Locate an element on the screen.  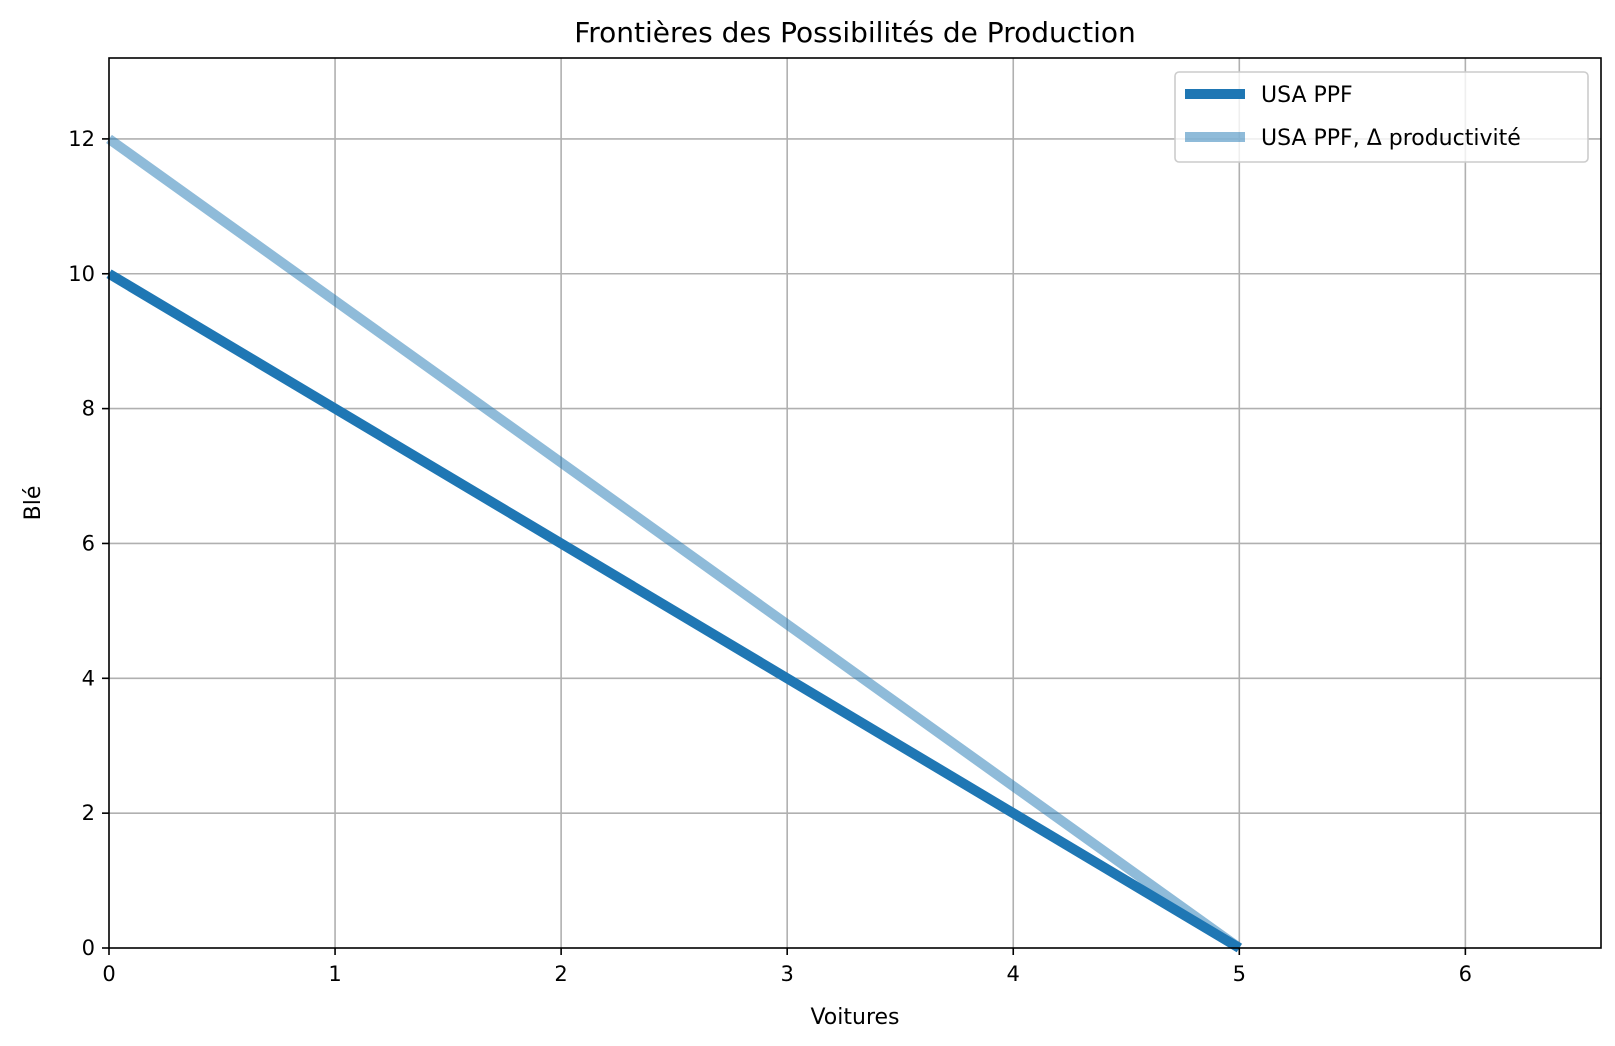
x-tick-label: 5 is located at coordinates (1239, 974).